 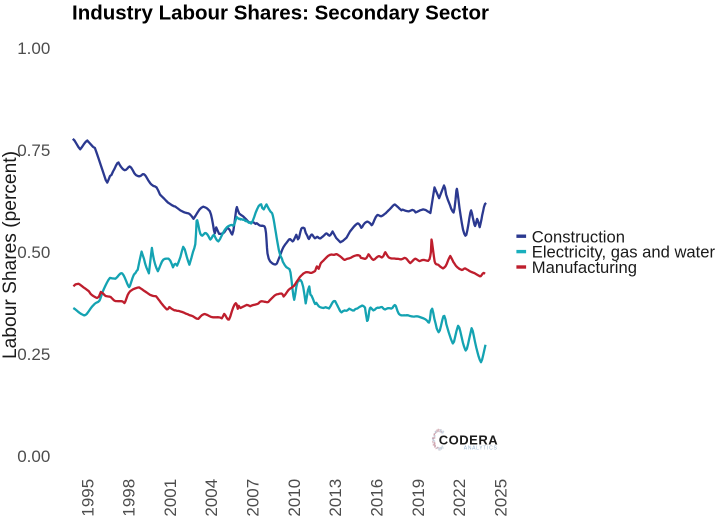 What do you see at coordinates (280, 13) in the screenshot?
I see `svg-text:Industry Labour Shares: Second: Industry Labour Shares: Secondary Sector` at bounding box center [280, 13].